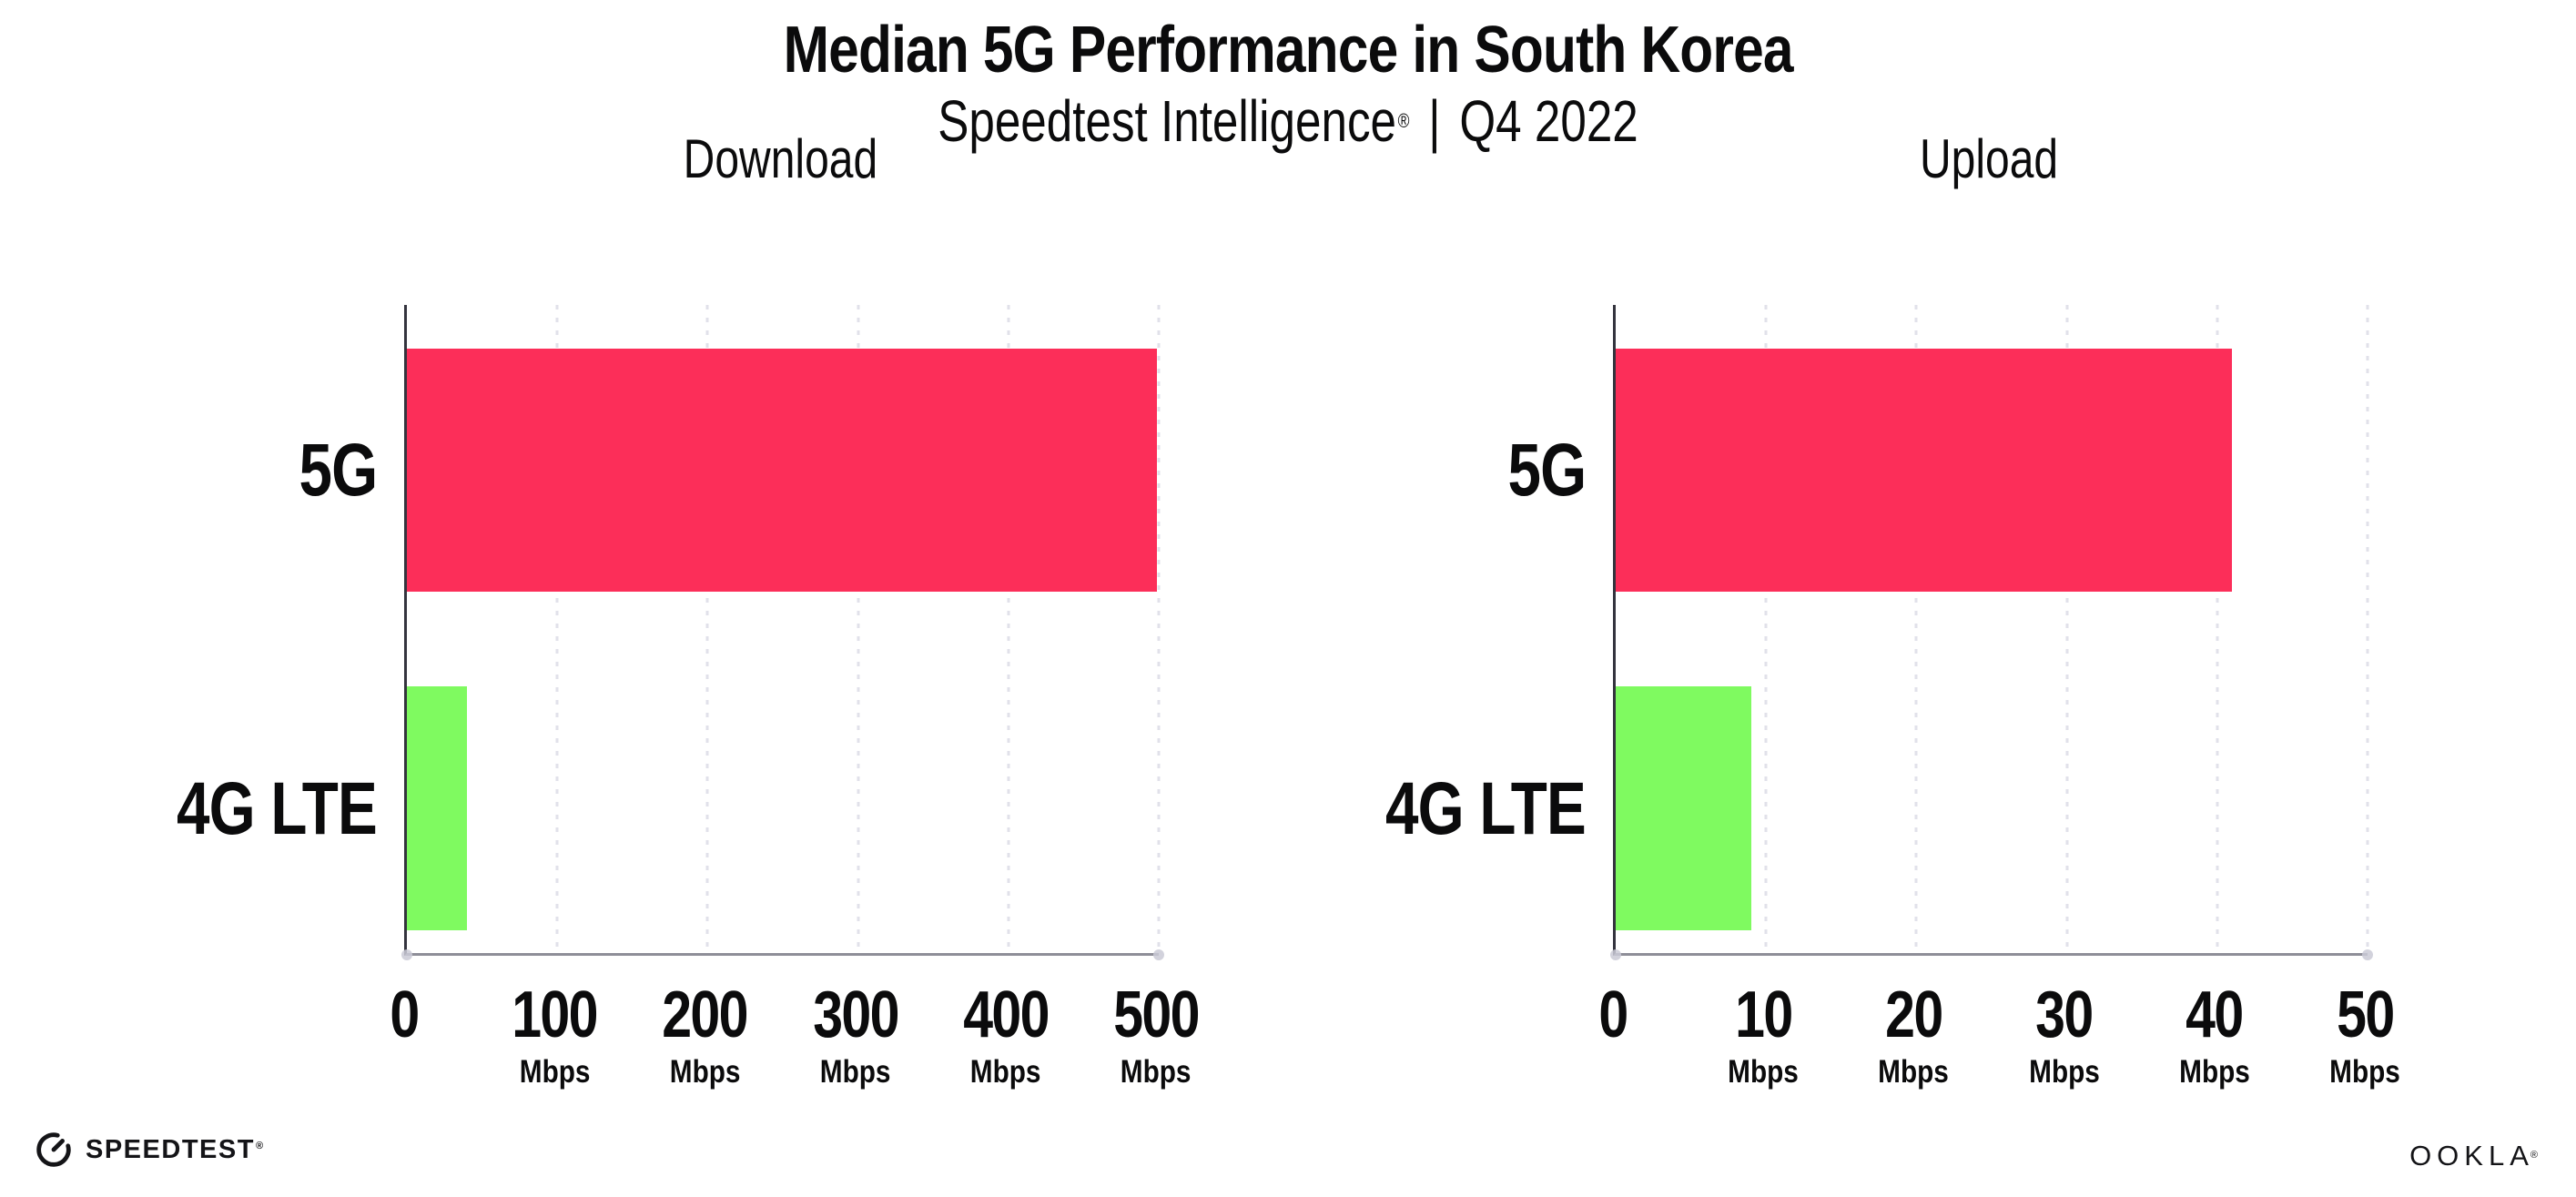 This screenshot has width=2576, height=1197. I want to click on ookla-wordmark: OOKLA®, so click(2476, 1156).